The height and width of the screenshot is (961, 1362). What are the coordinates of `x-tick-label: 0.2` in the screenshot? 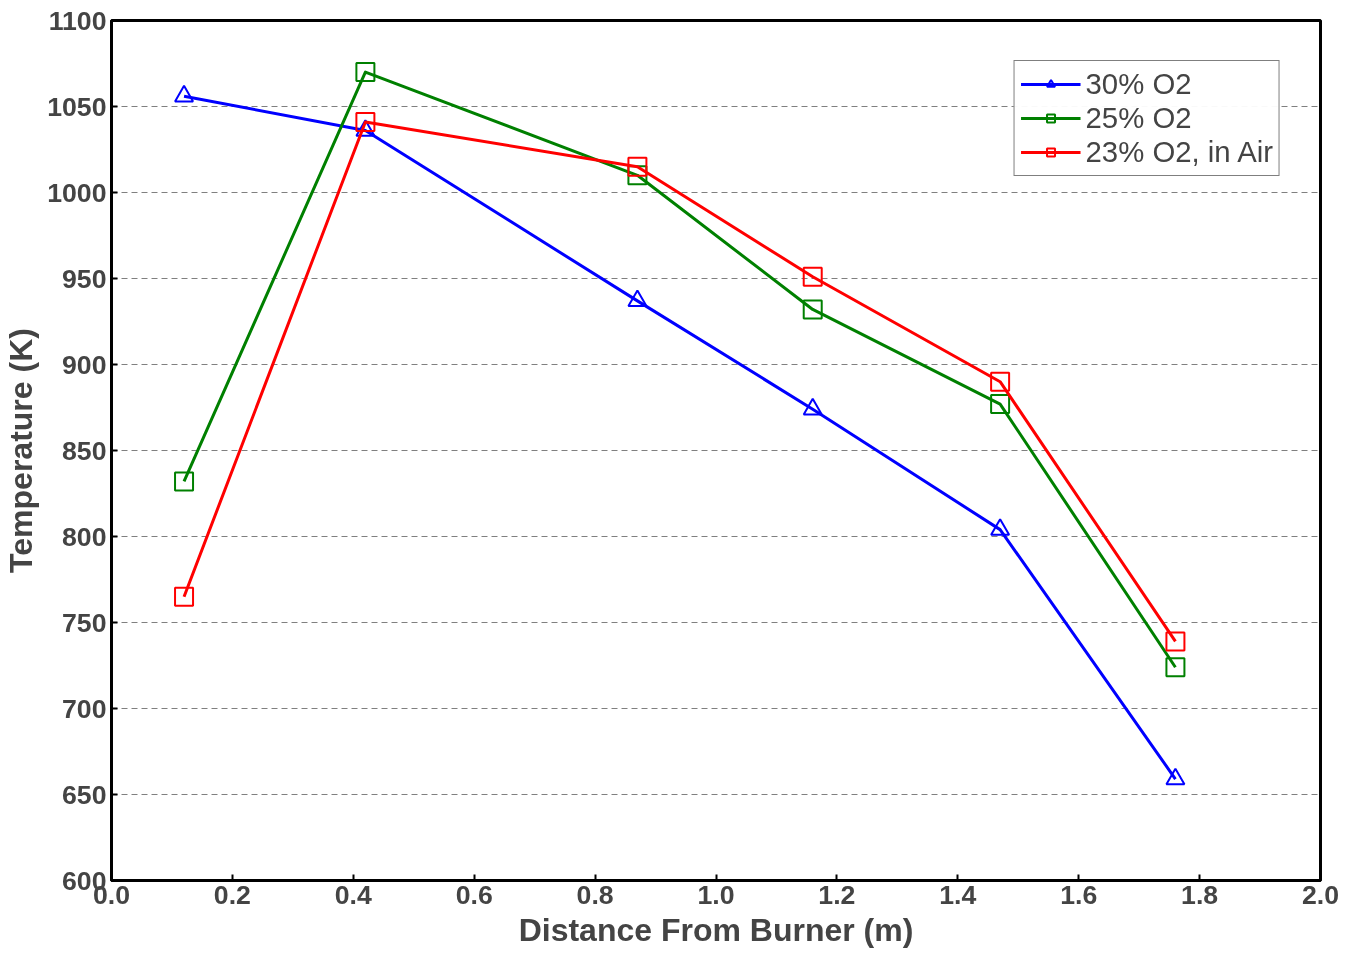 It's located at (232, 894).